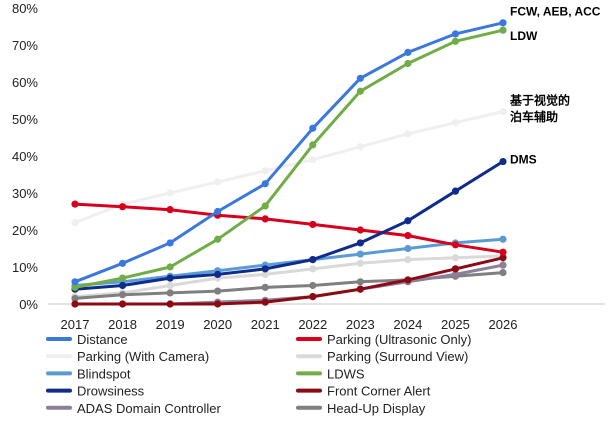 This screenshot has height=423, width=616. Describe the element at coordinates (111, 391) in the screenshot. I see `legend-label: Drowsiness` at that location.